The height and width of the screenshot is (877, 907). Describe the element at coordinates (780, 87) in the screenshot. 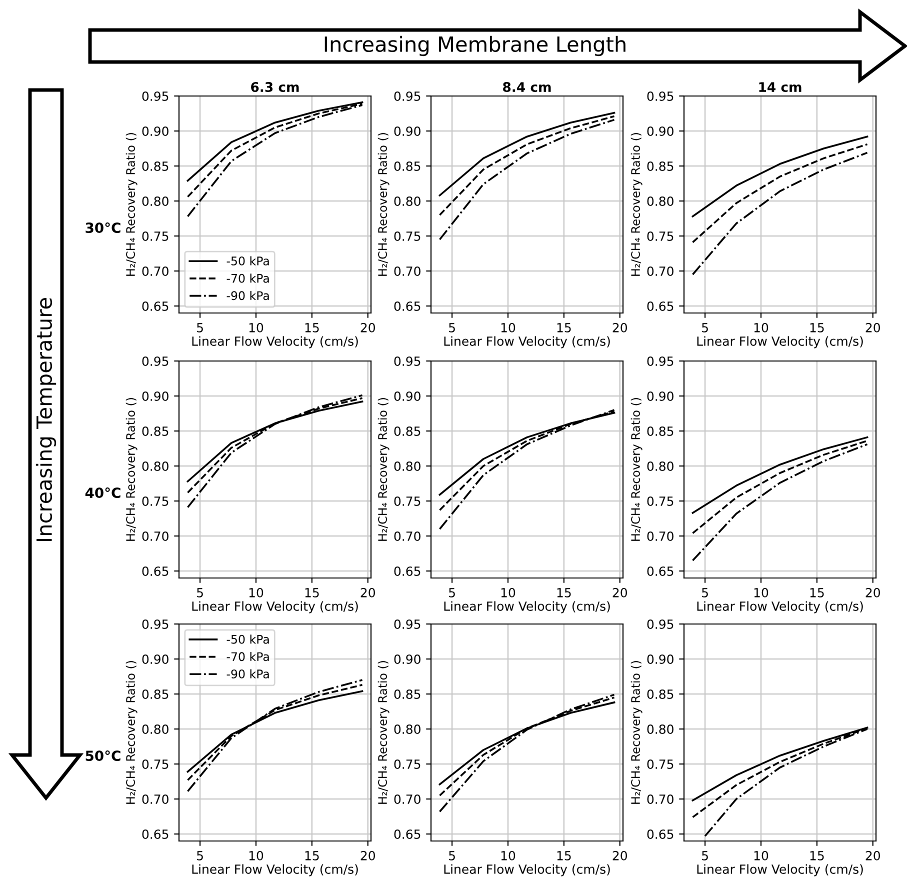

I see `chart-title: 14 cm` at that location.